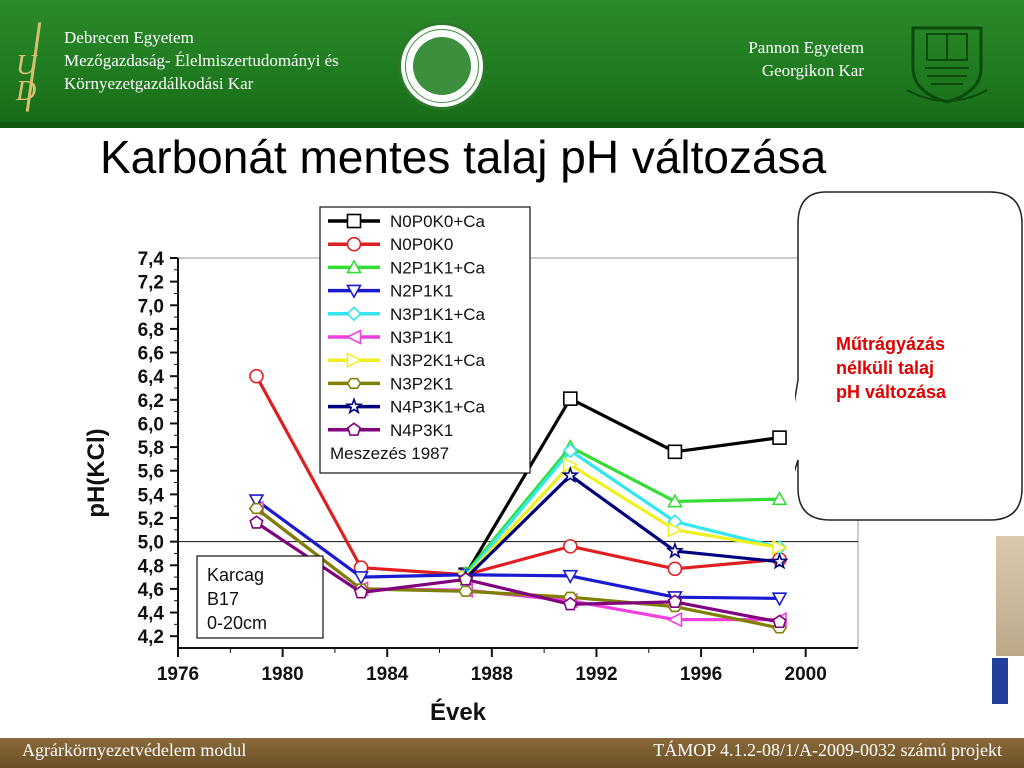  What do you see at coordinates (782, 59) in the screenshot?
I see `right-university-name: Pannon Egyetem Georgikon Kar` at bounding box center [782, 59].